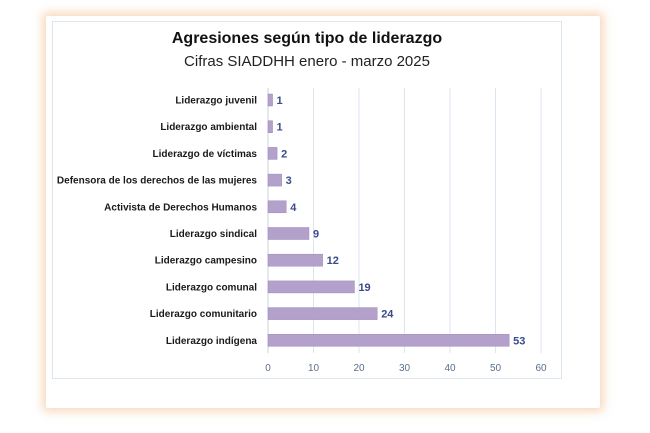  Describe the element at coordinates (314, 368) in the screenshot. I see `x-tick-label: 10` at that location.